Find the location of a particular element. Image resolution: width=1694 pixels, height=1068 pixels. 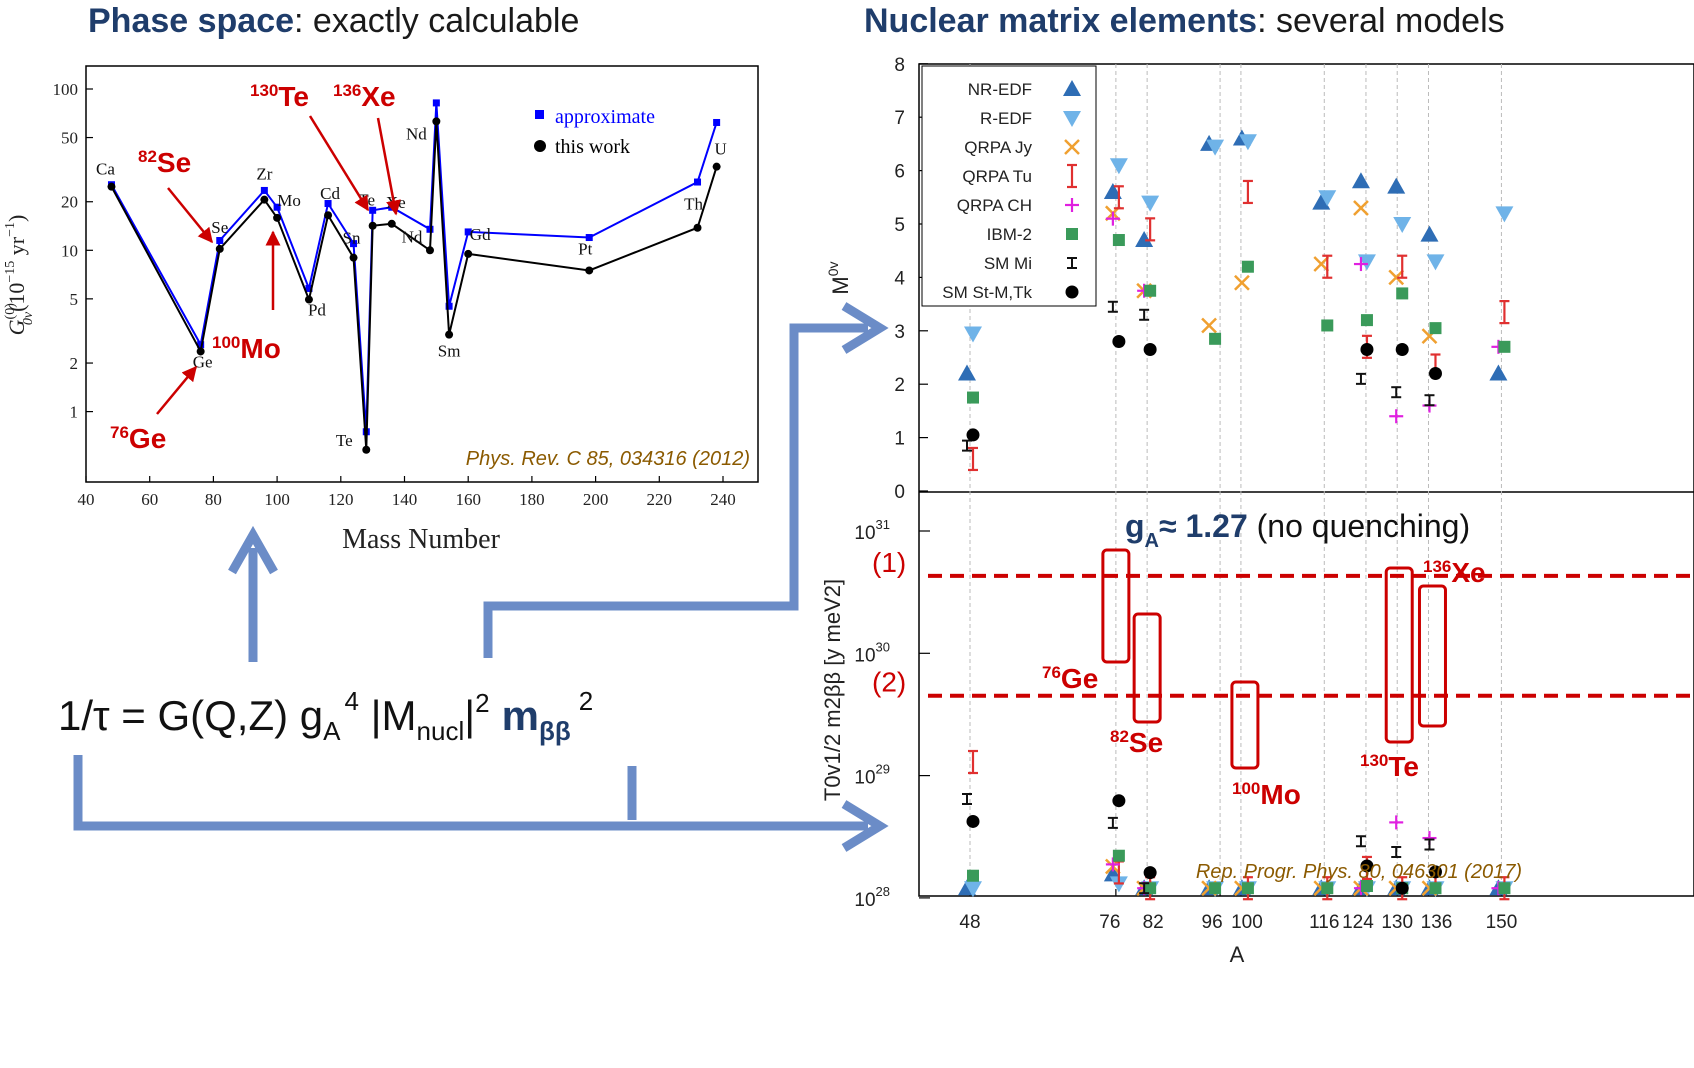

nme-legend-label: NR-EDF is located at coordinates (1000, 89).